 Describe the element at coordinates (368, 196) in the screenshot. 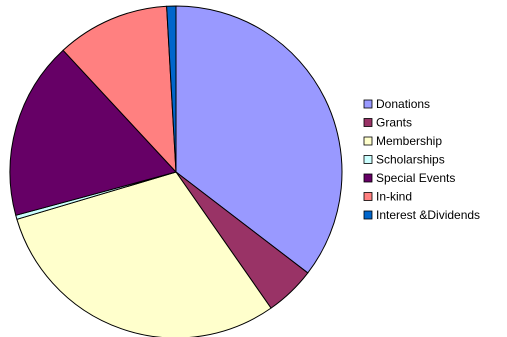

I see `legend-swatch-in-kind` at that location.